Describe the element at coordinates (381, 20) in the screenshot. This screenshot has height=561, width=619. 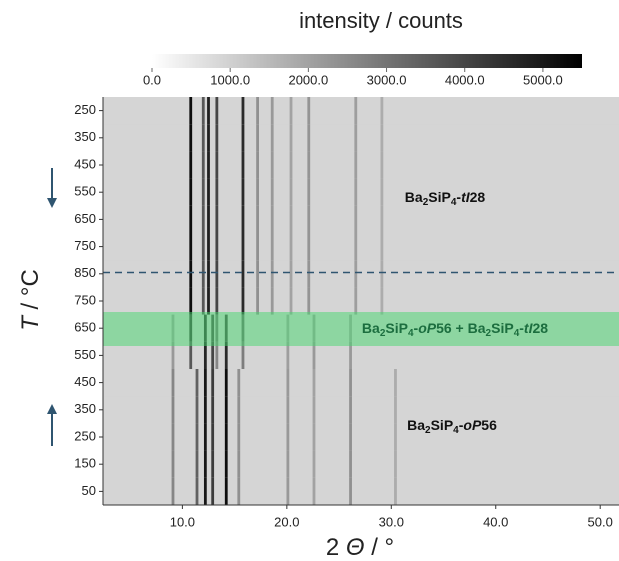
I see `colorbar-title: intensity / counts` at that location.